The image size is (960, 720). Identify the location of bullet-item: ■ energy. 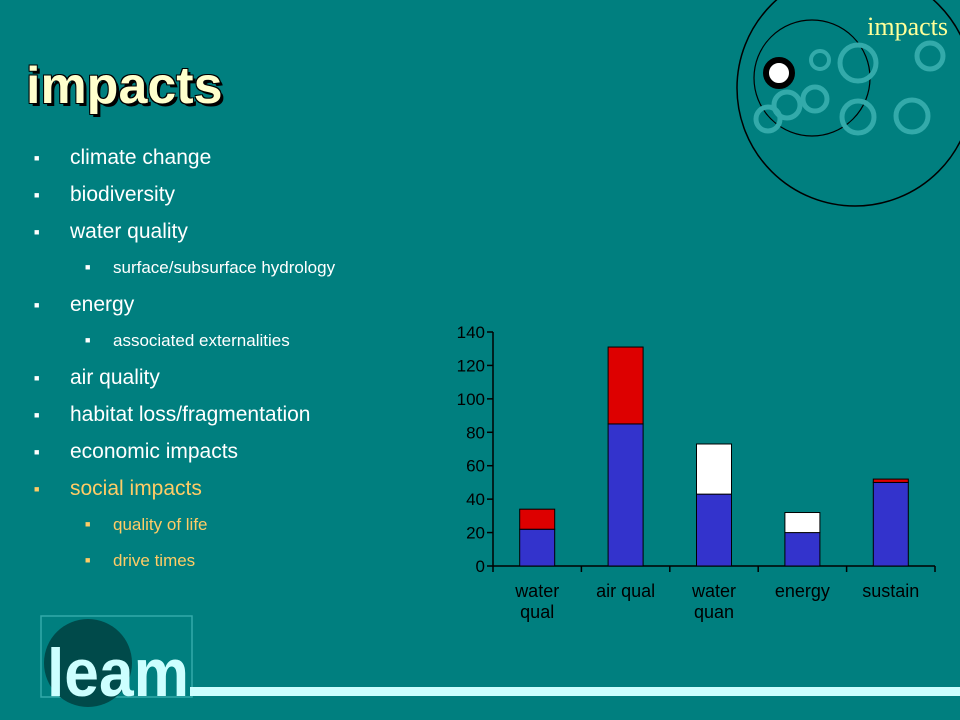
(244, 307).